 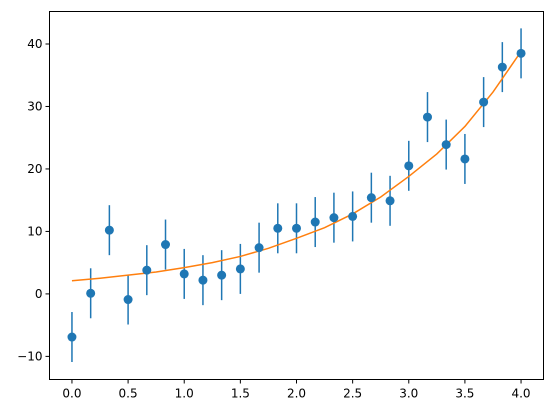 I want to click on y-tick-label: 40, so click(x=34, y=44).